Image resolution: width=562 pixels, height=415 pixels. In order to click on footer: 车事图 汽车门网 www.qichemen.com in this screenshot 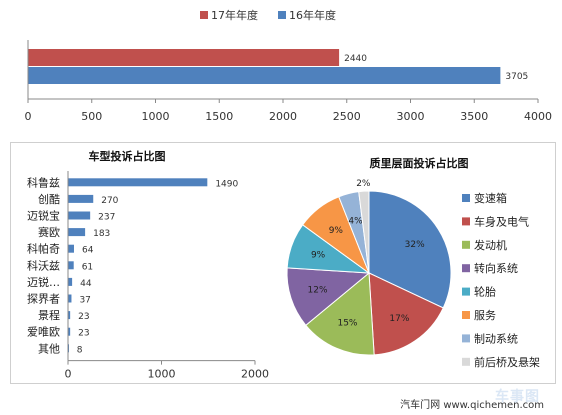, I will do `click(281, 401)`.